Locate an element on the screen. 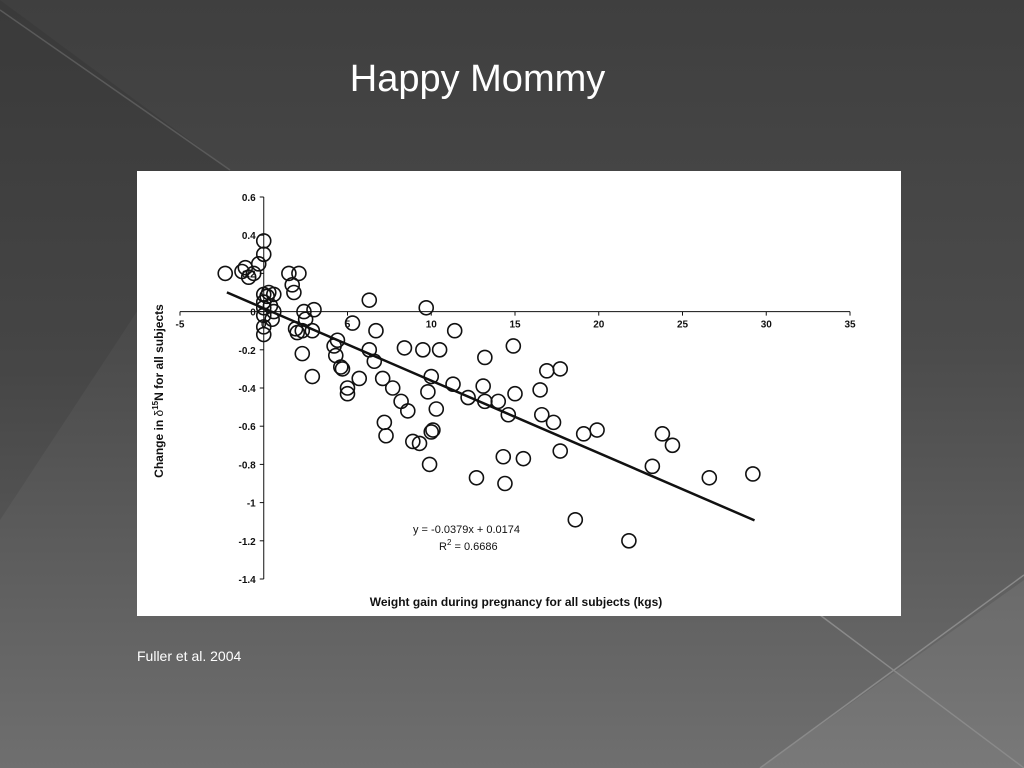 This screenshot has height=768, width=1024. bg-line-right is located at coordinates (921, 691).